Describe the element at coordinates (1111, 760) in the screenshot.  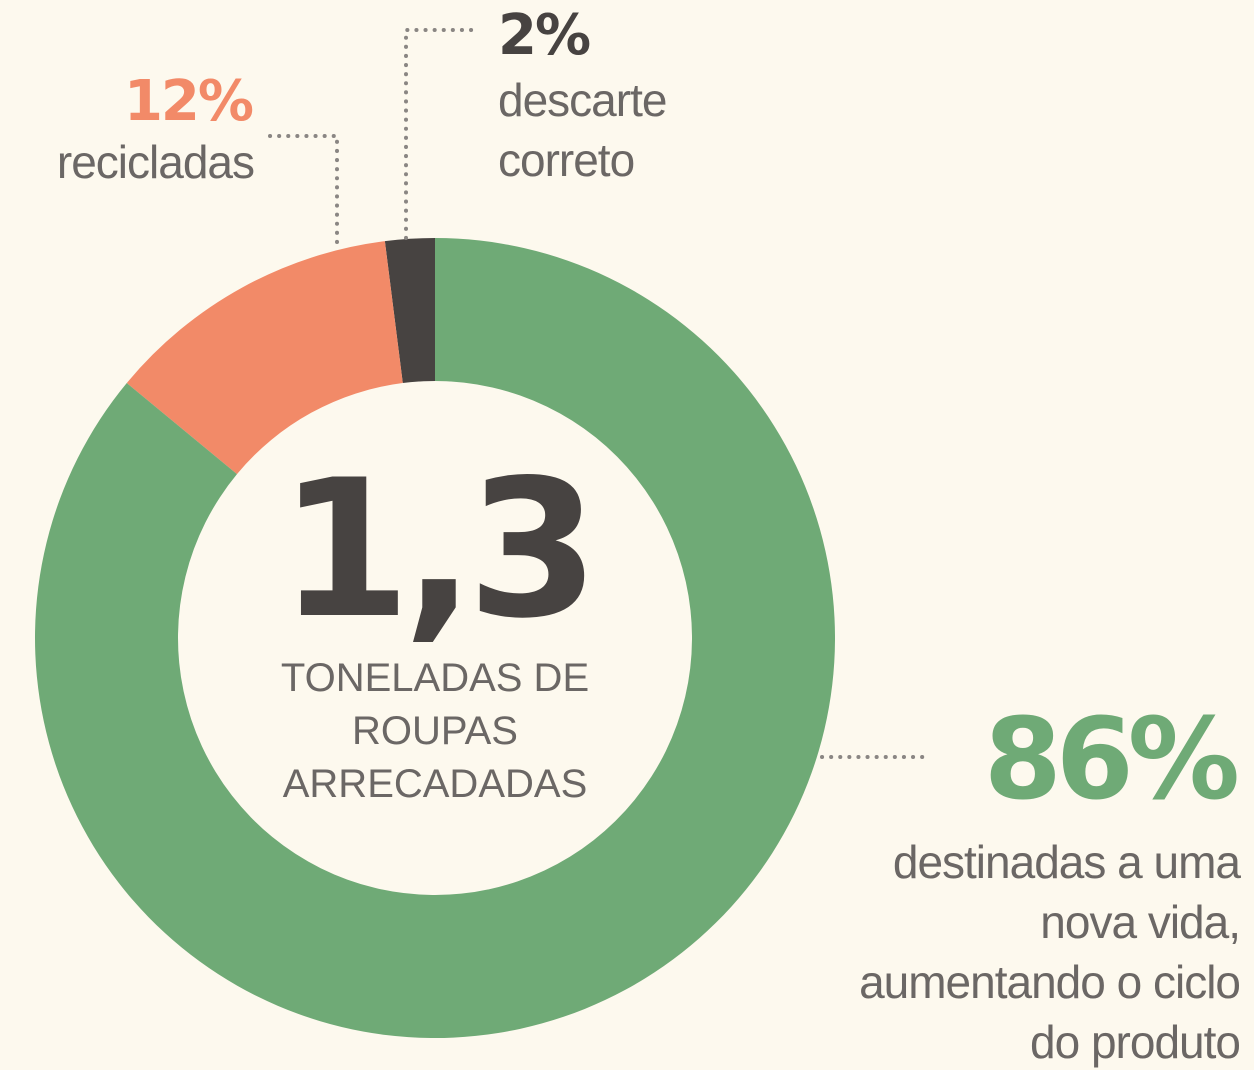
I see `value-label: 86%` at that location.